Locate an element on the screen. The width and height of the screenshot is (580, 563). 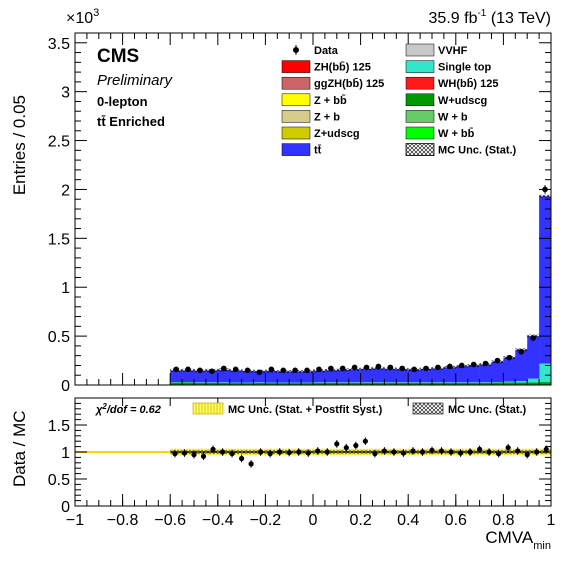
unity-line-left is located at coordinates (123, 452).